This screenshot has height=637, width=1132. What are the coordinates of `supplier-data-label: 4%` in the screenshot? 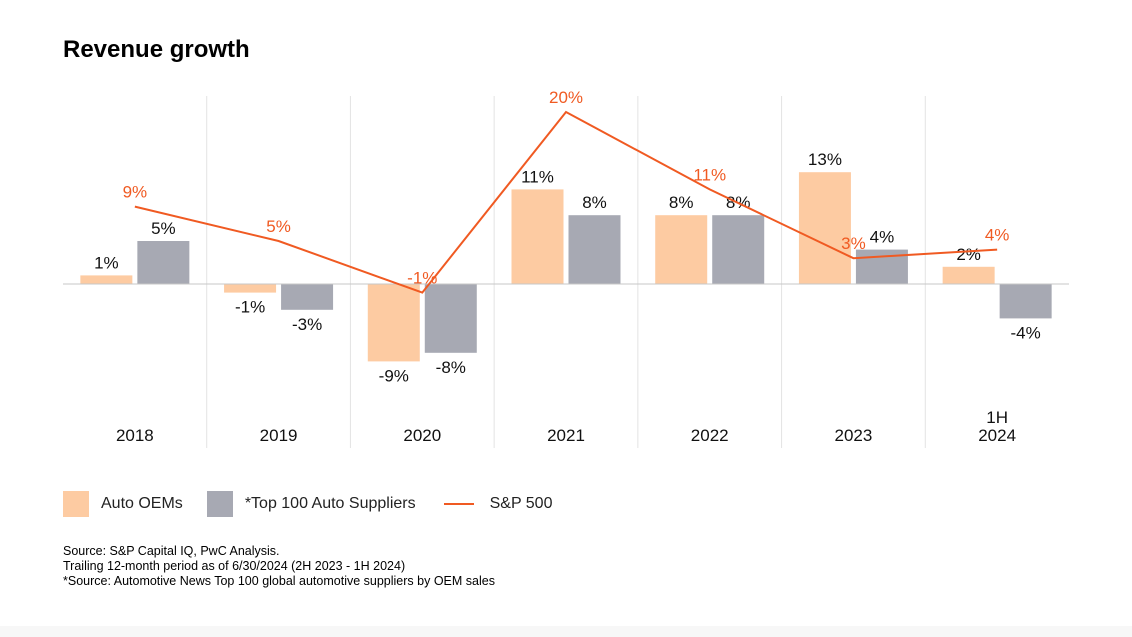 It's located at (882, 237).